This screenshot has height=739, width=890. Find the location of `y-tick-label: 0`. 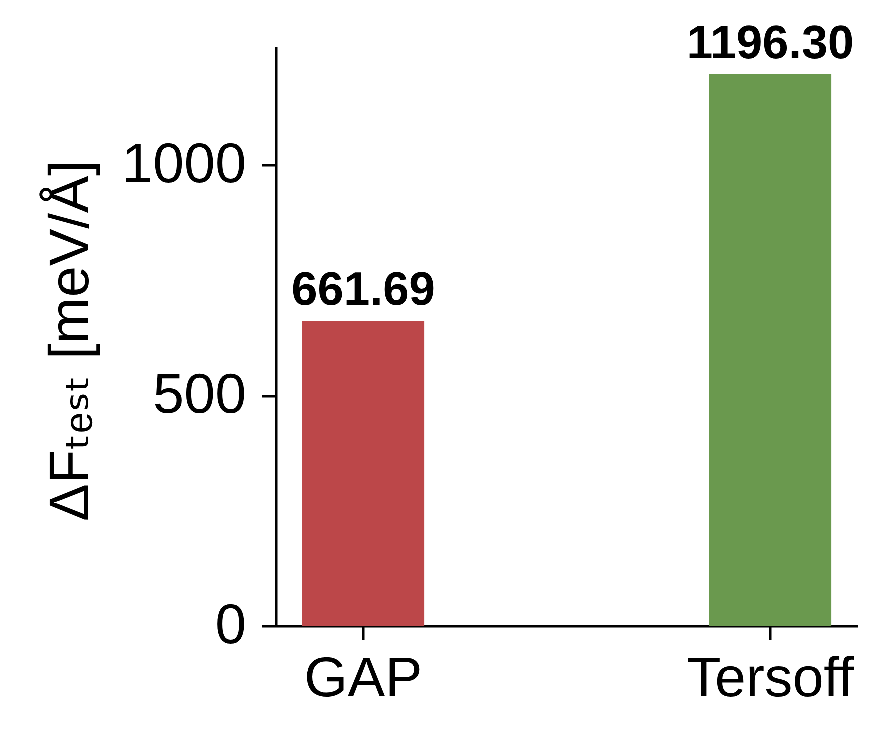

y-tick-label: 0 is located at coordinates (230, 624).